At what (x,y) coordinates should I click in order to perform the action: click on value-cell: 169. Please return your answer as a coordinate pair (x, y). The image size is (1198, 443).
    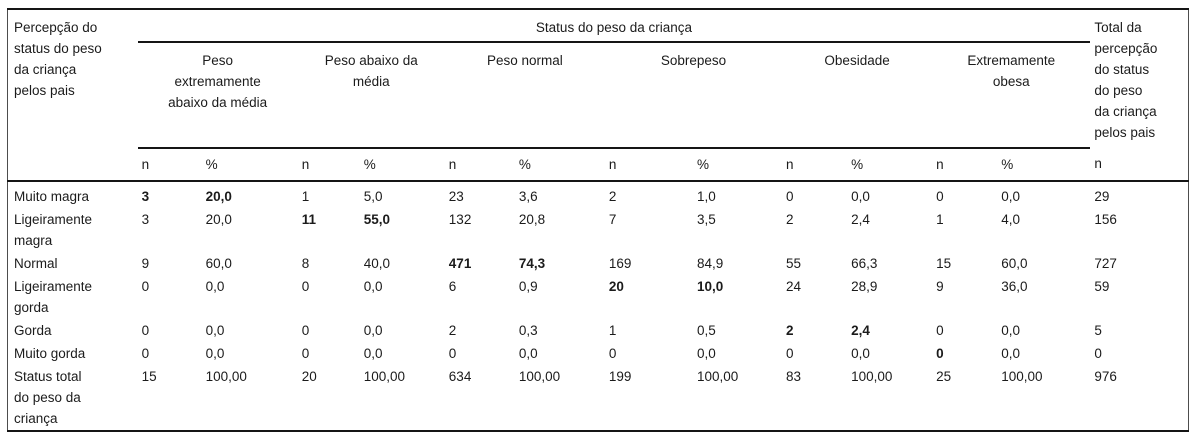
    Looking at the image, I should click on (620, 263).